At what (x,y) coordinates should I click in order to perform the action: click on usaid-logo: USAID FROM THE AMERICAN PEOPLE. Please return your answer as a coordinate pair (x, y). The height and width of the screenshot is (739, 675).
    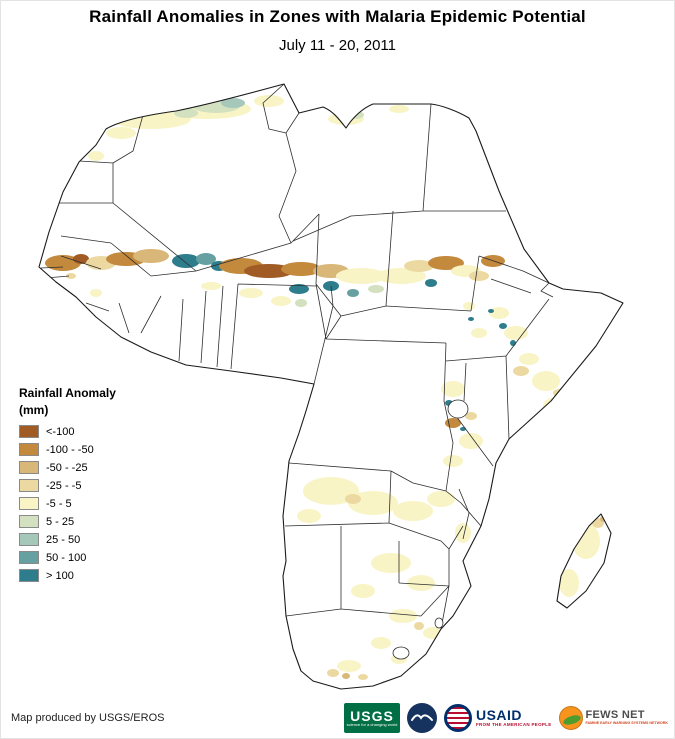
    Looking at the image, I should click on (497, 718).